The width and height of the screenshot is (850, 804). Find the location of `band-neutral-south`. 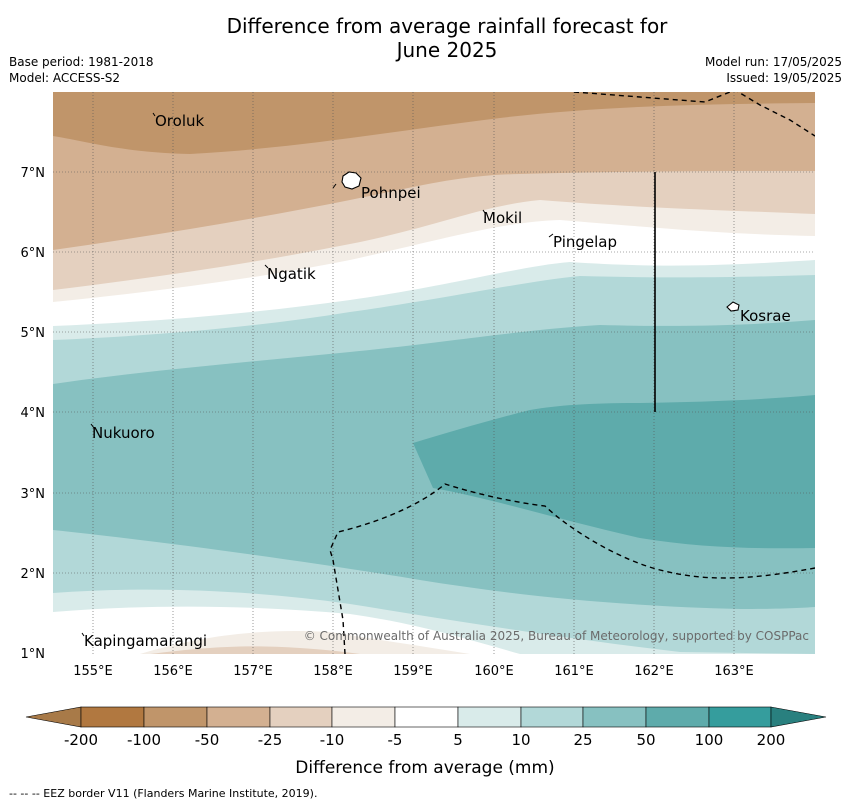

band-neutral-south is located at coordinates (286, 630).